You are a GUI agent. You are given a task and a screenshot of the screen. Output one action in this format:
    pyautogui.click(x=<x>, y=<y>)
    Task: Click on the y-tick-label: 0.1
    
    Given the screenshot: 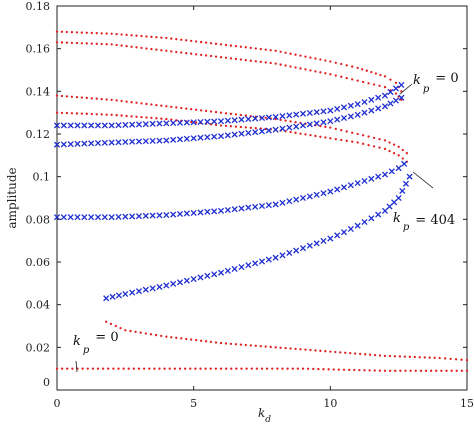 What is the action you would take?
    pyautogui.click(x=42, y=177)
    